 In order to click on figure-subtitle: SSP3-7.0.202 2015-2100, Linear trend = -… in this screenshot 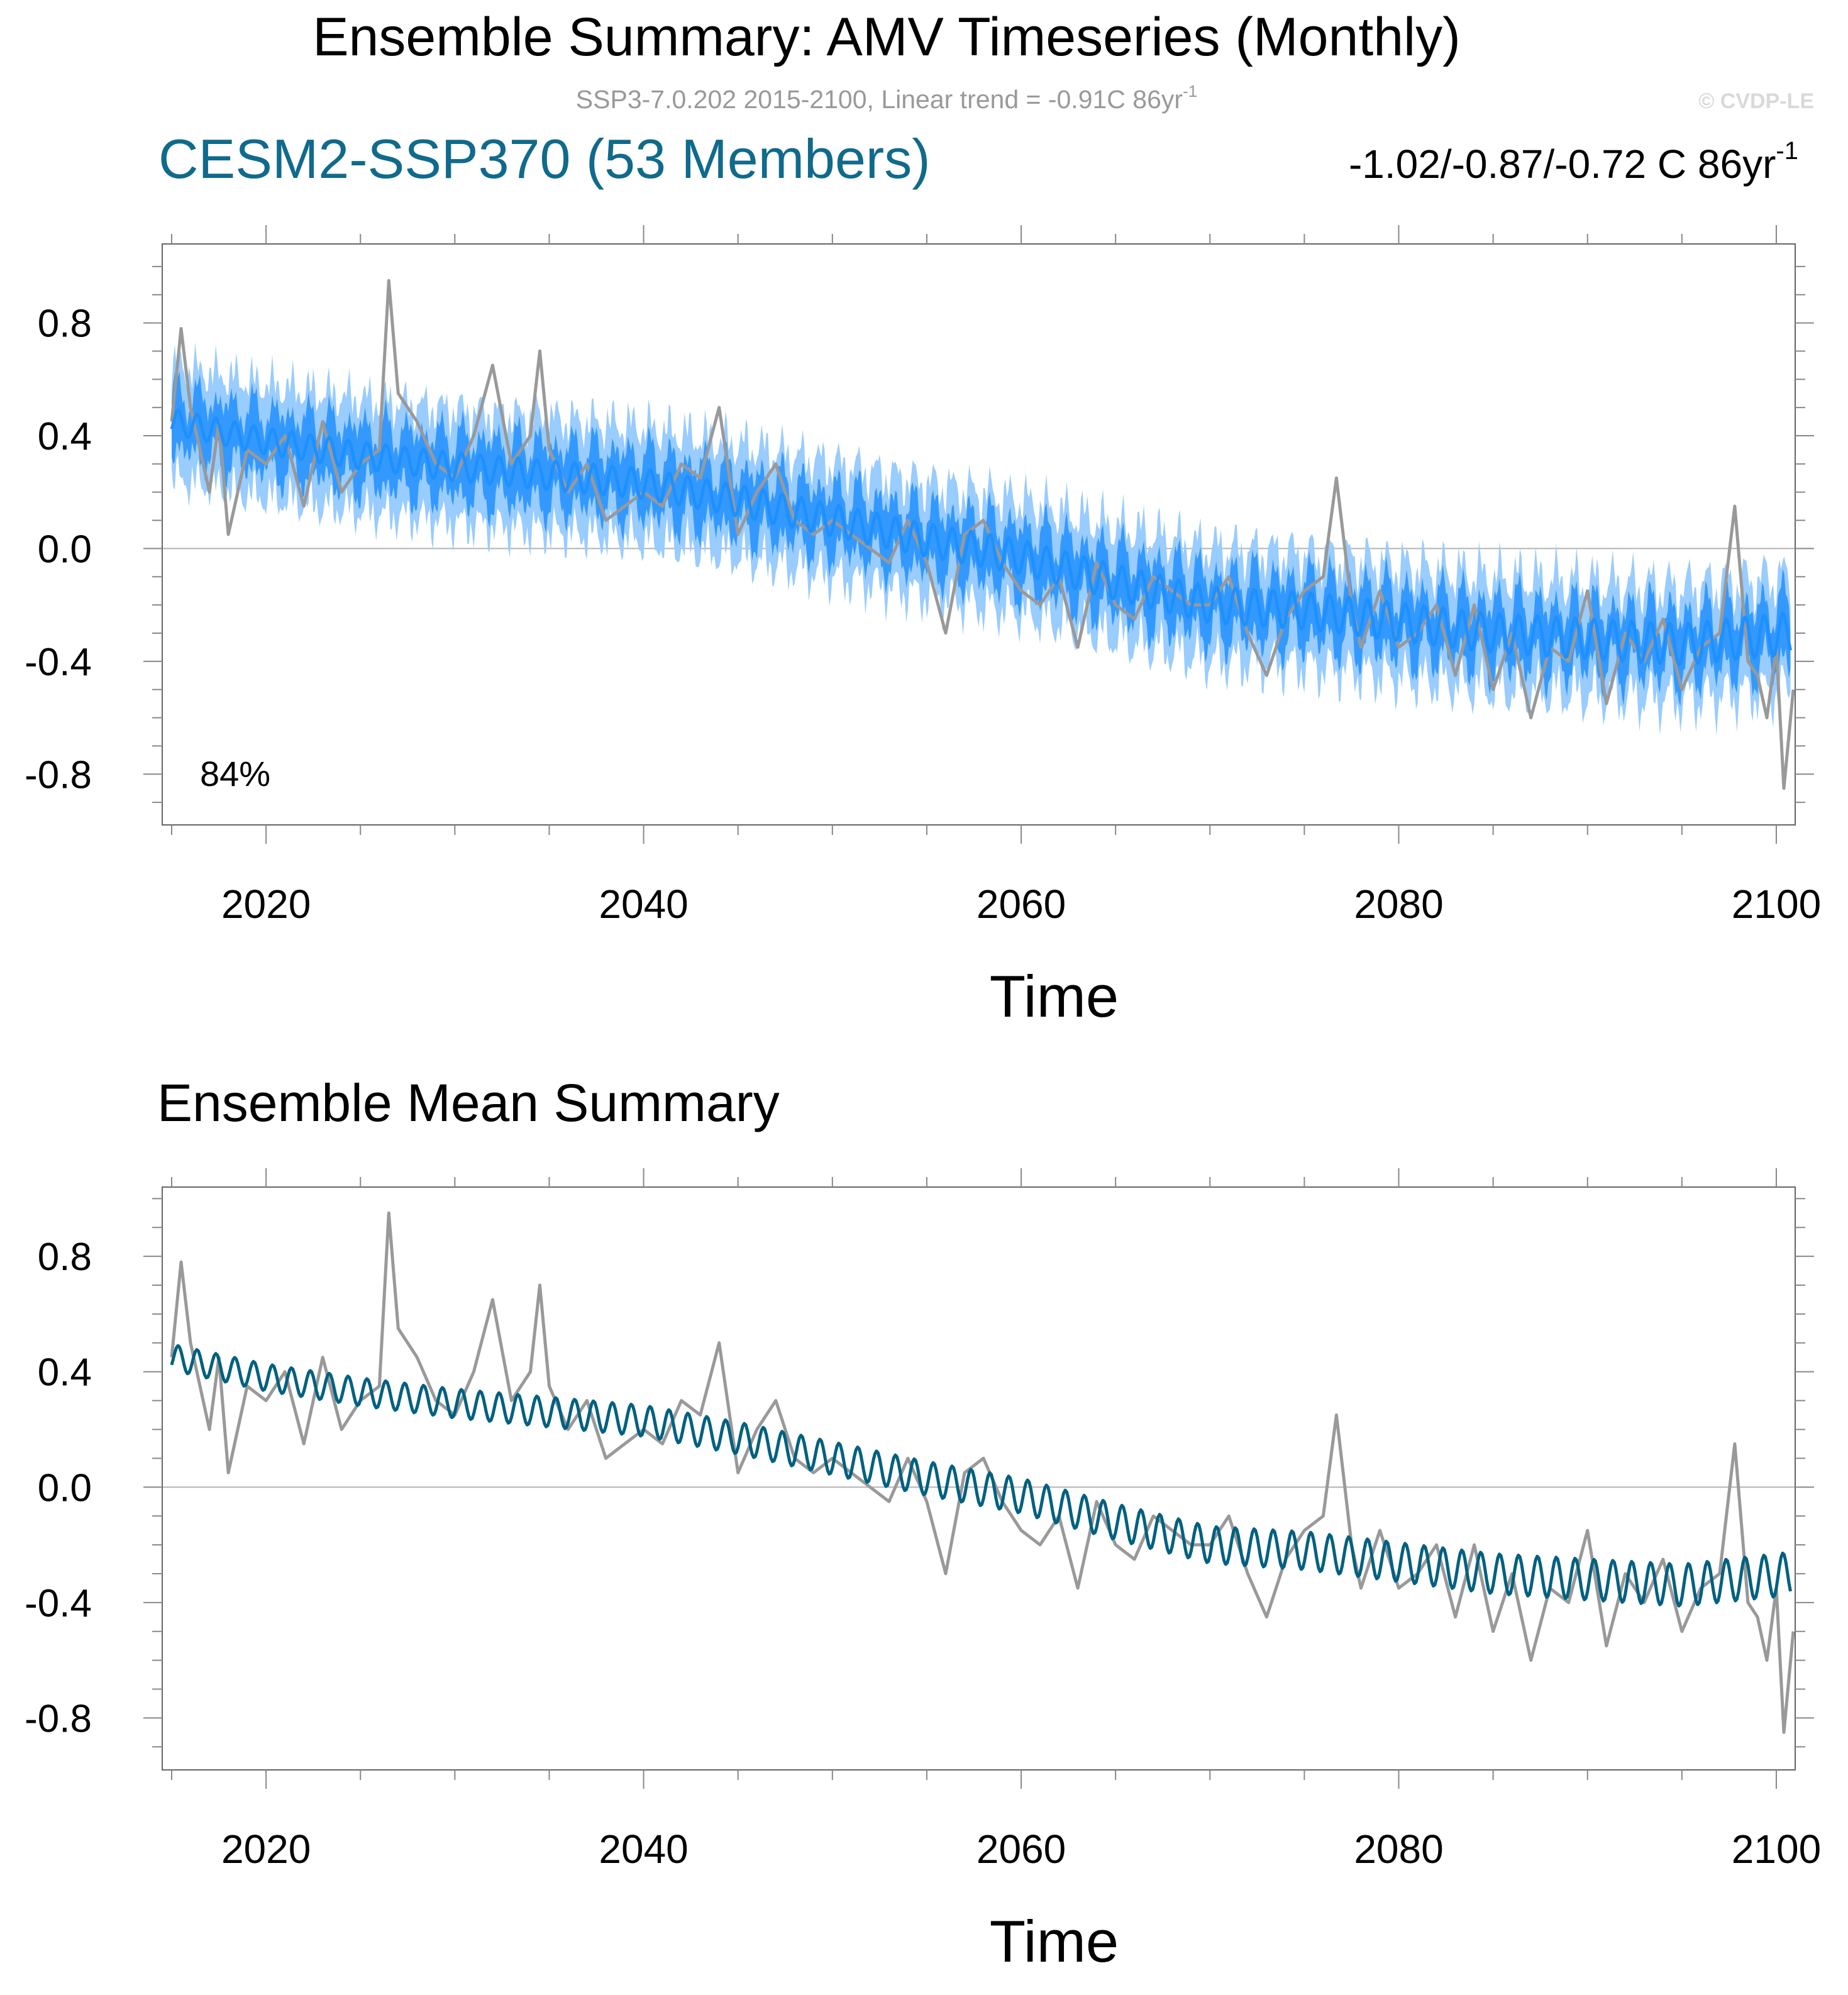, I will do `click(887, 98)`.